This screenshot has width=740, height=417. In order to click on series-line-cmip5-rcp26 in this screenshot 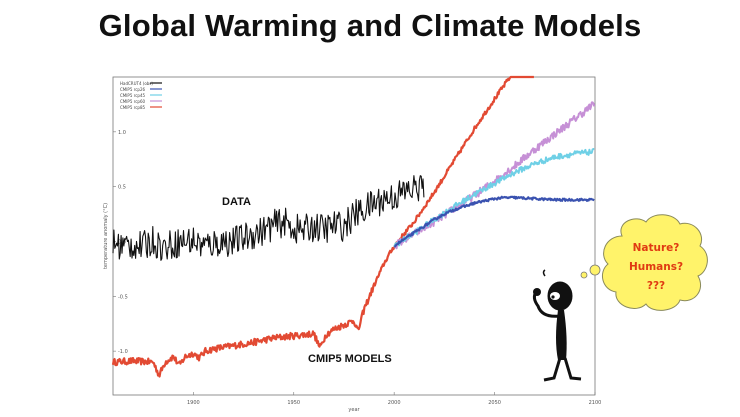, I will do `click(494, 221)`.